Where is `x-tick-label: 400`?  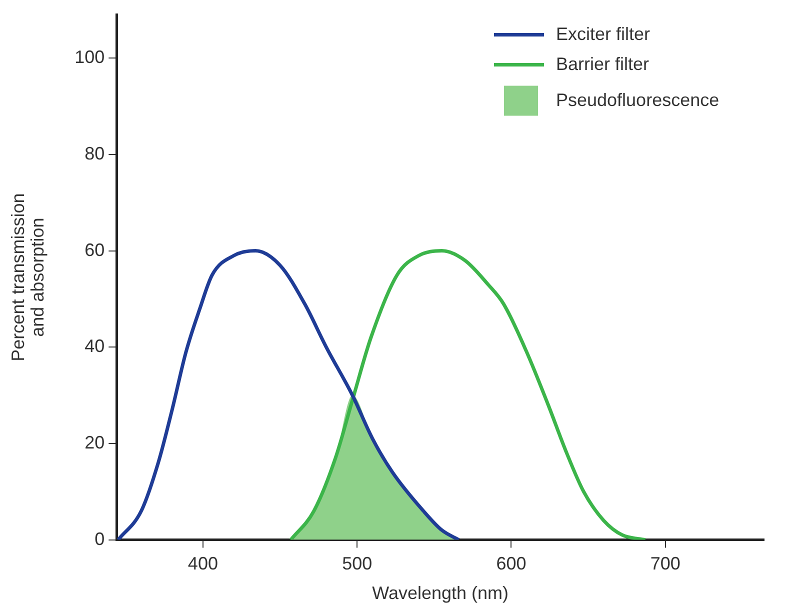
x-tick-label: 400 is located at coordinates (203, 564).